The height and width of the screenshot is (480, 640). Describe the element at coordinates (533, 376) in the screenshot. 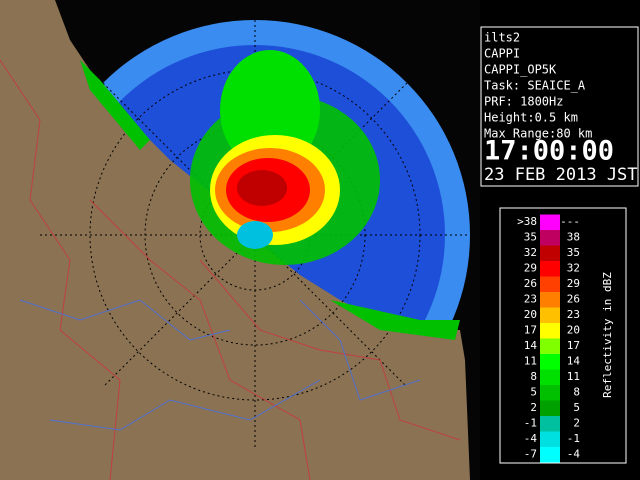

I see `legend-low: 8` at that location.